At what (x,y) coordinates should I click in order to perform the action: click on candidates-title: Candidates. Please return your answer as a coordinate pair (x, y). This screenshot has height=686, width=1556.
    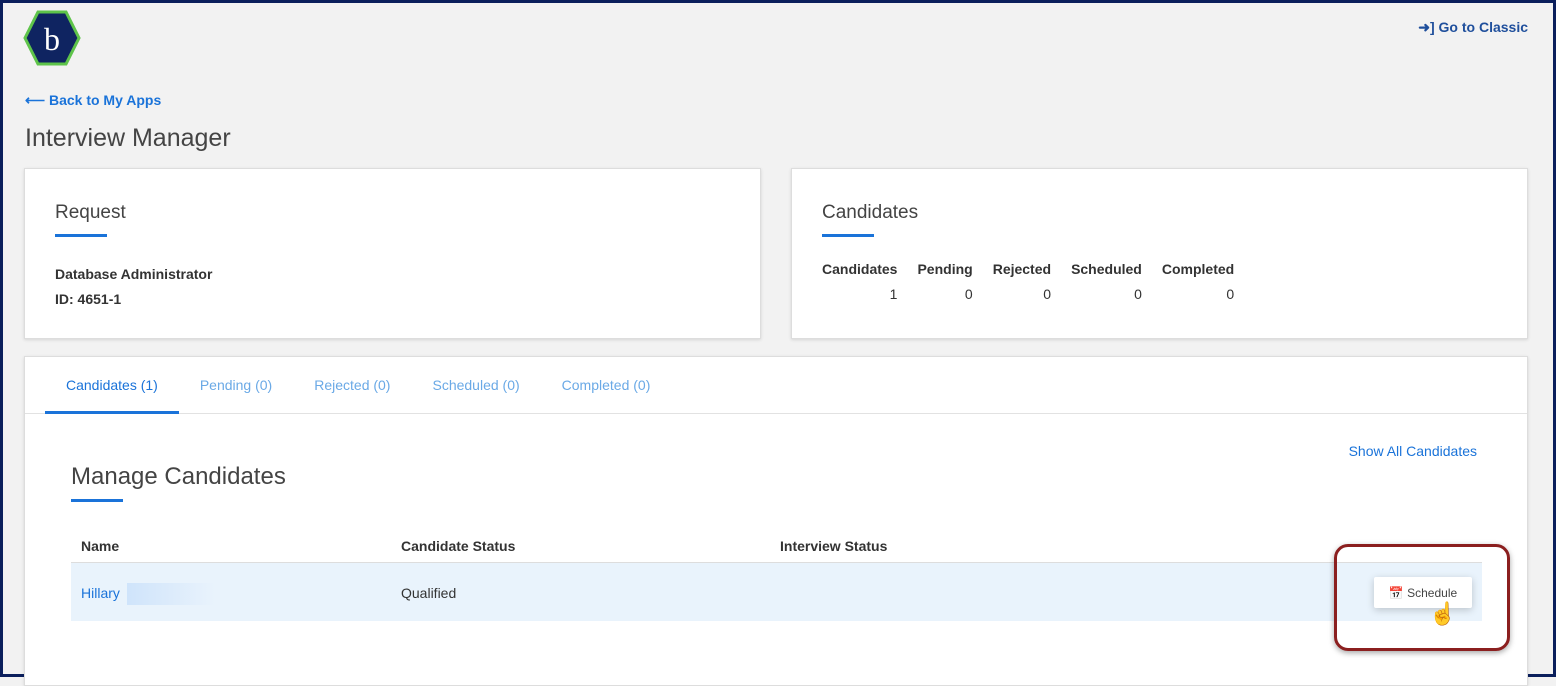
    Looking at the image, I should click on (870, 212).